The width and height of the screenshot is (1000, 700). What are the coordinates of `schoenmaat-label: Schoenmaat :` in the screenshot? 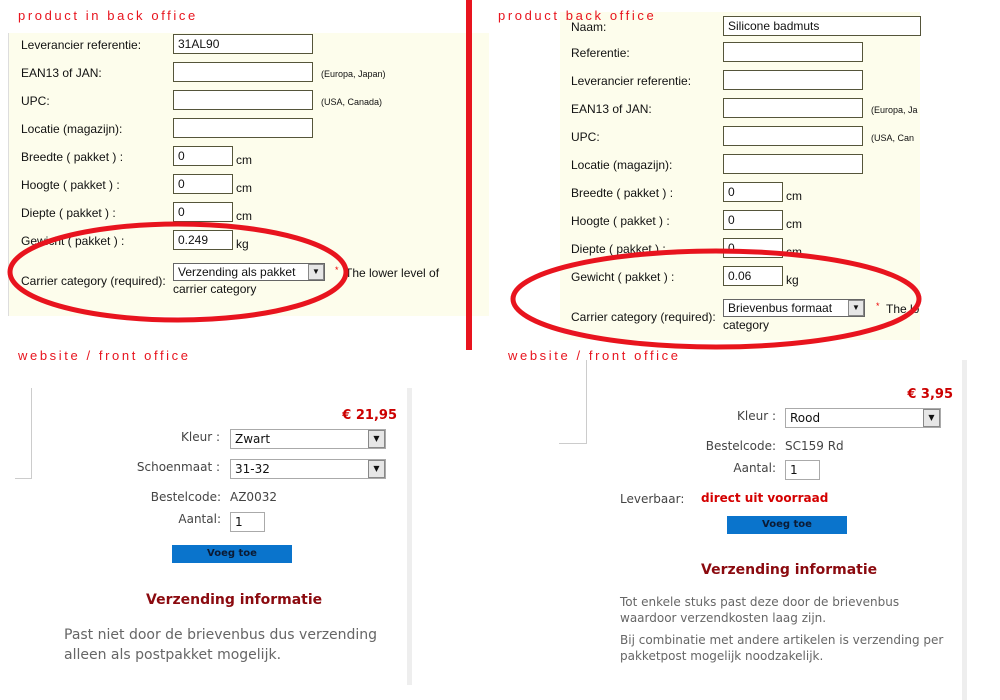 It's located at (178, 467).